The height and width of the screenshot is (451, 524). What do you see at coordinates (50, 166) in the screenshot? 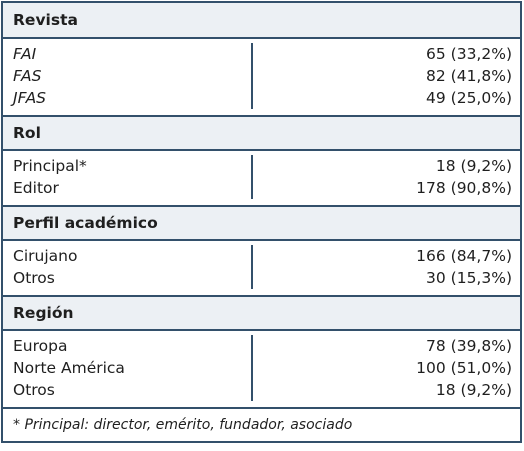
I see `row-label: Principal*` at bounding box center [50, 166].